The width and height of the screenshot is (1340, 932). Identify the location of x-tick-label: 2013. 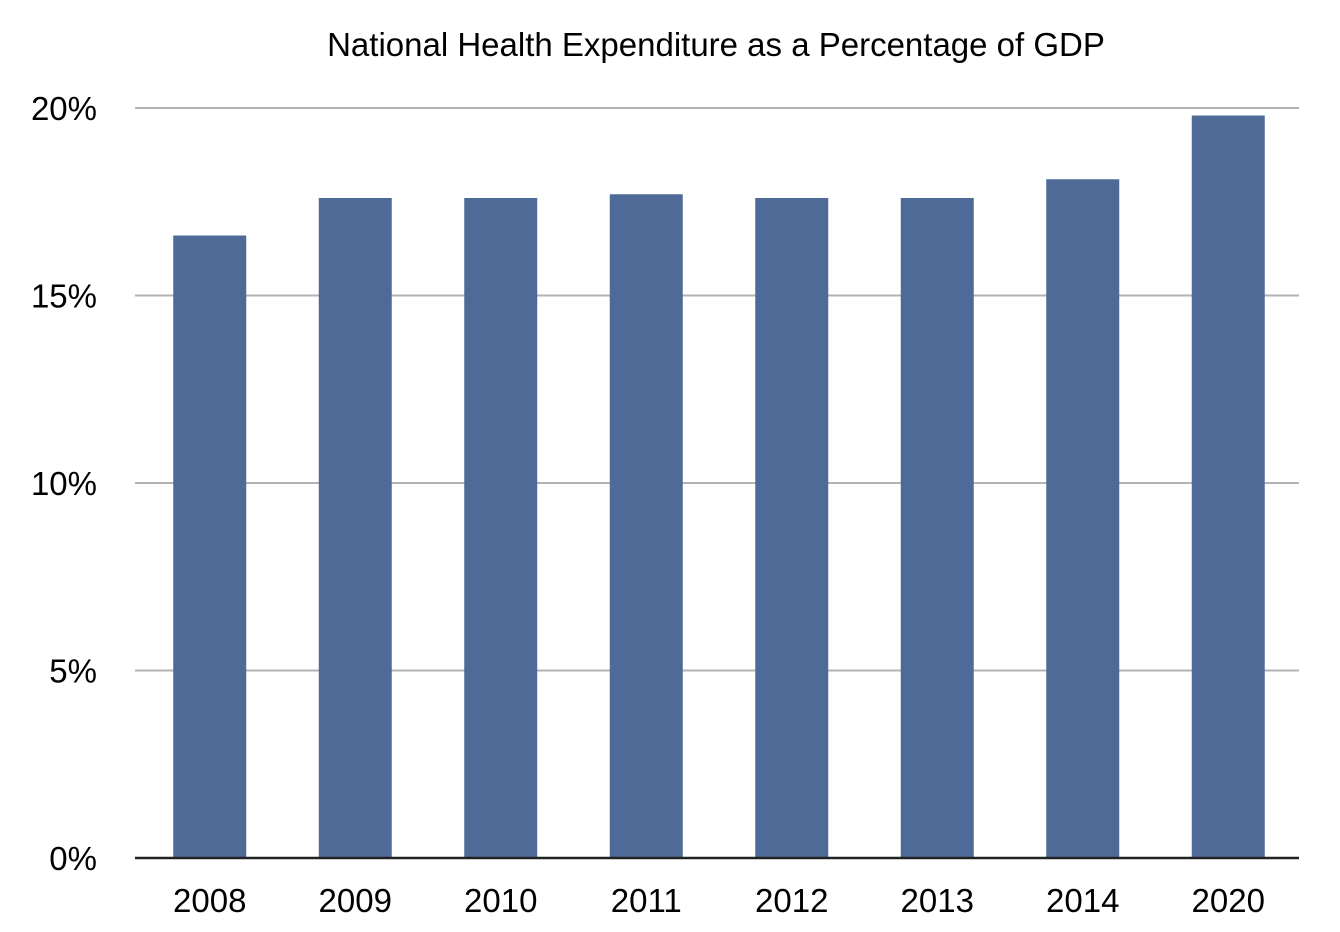
(937, 900).